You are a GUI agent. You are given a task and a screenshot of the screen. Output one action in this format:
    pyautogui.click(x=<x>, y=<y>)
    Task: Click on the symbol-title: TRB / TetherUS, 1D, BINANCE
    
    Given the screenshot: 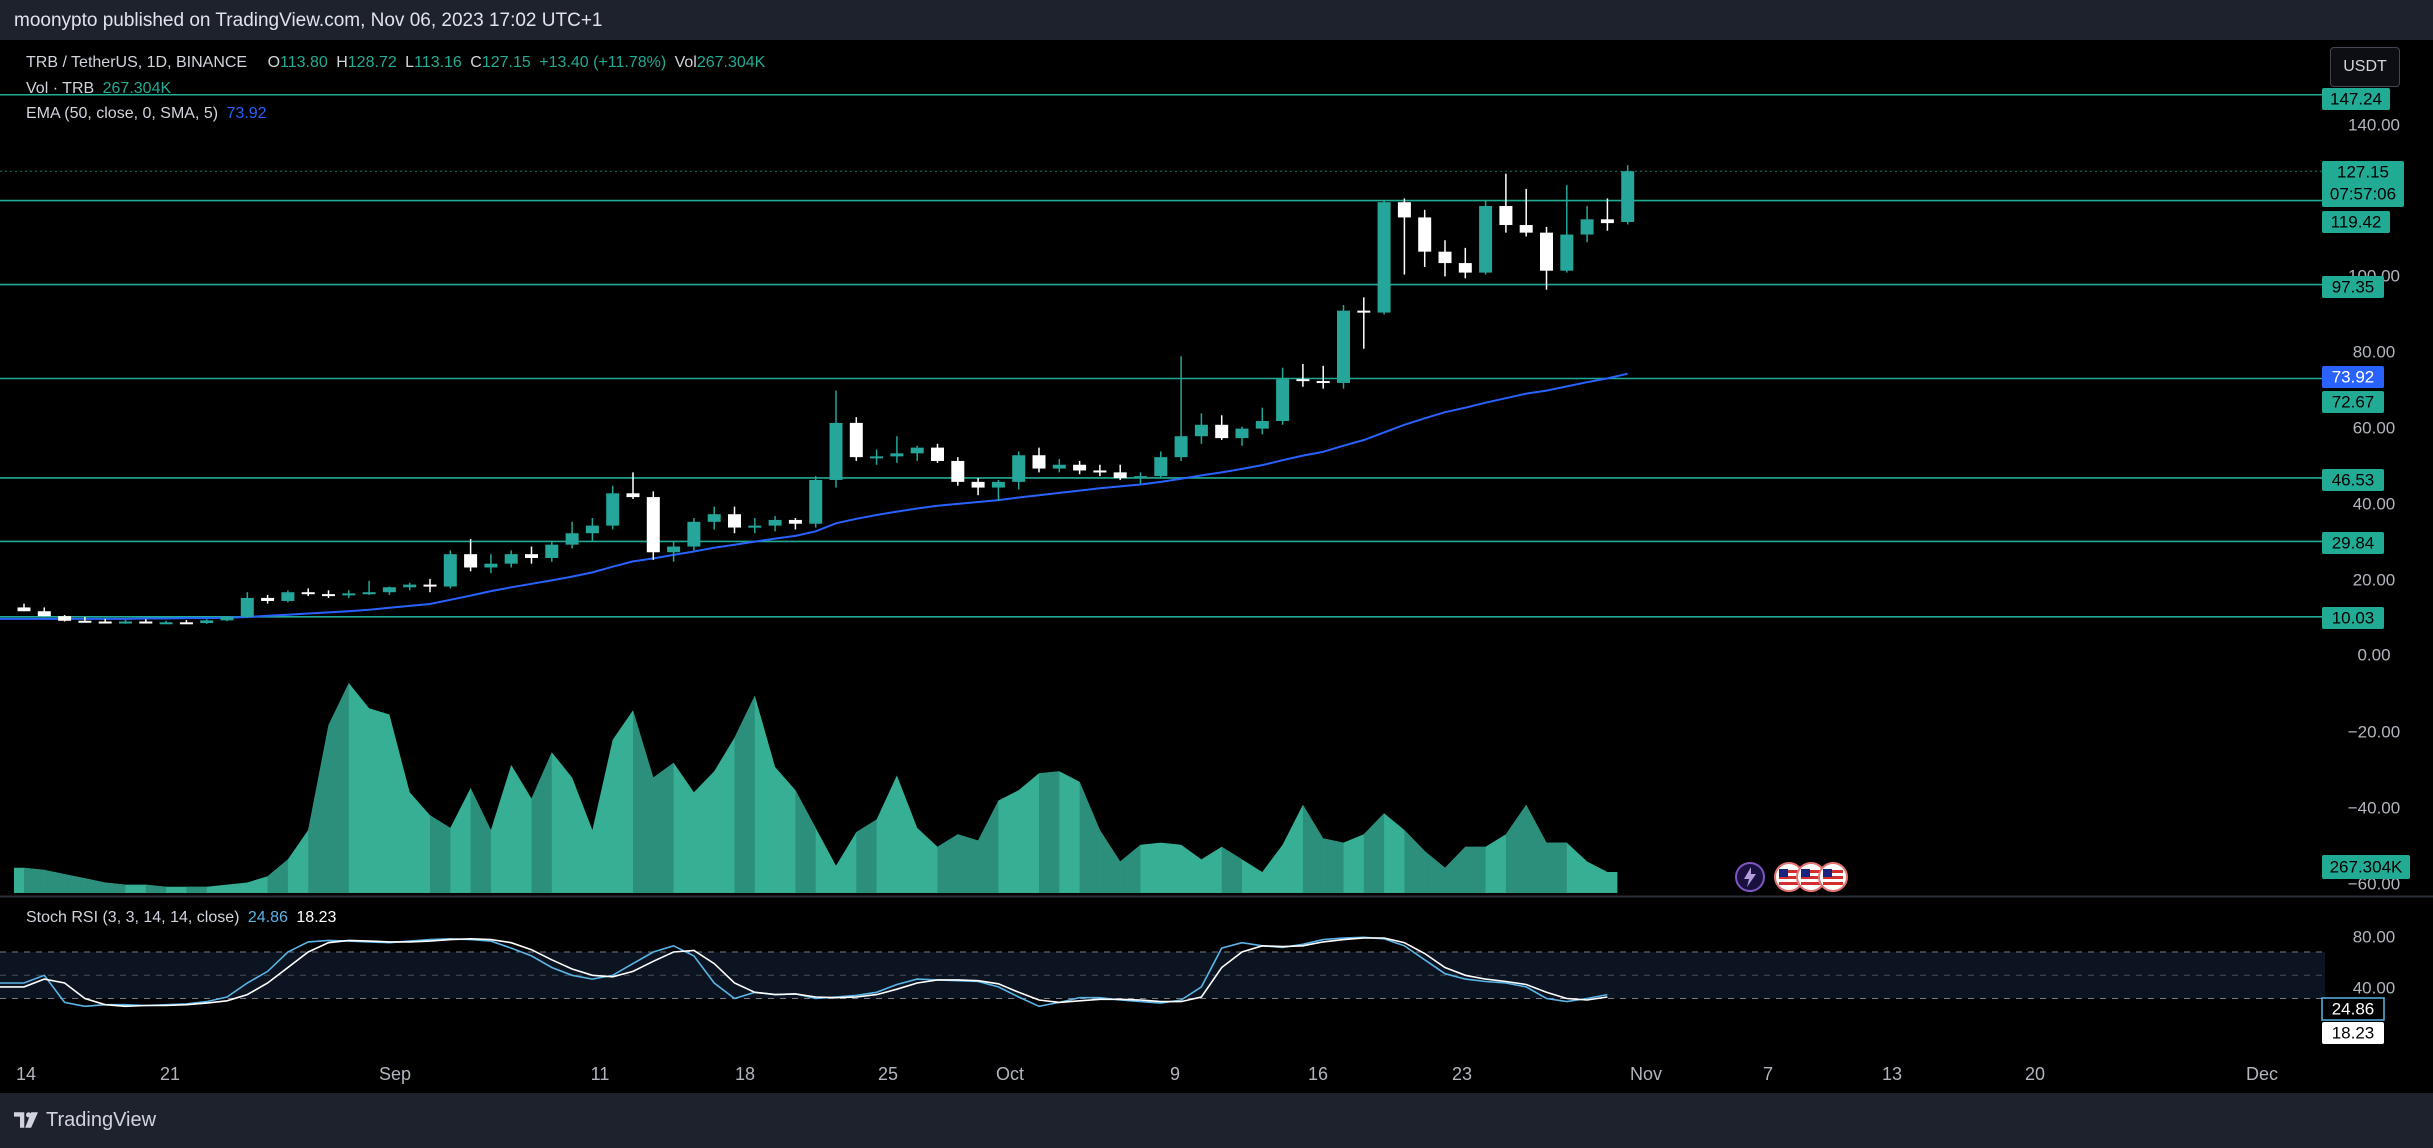 What is the action you would take?
    pyautogui.click(x=137, y=62)
    